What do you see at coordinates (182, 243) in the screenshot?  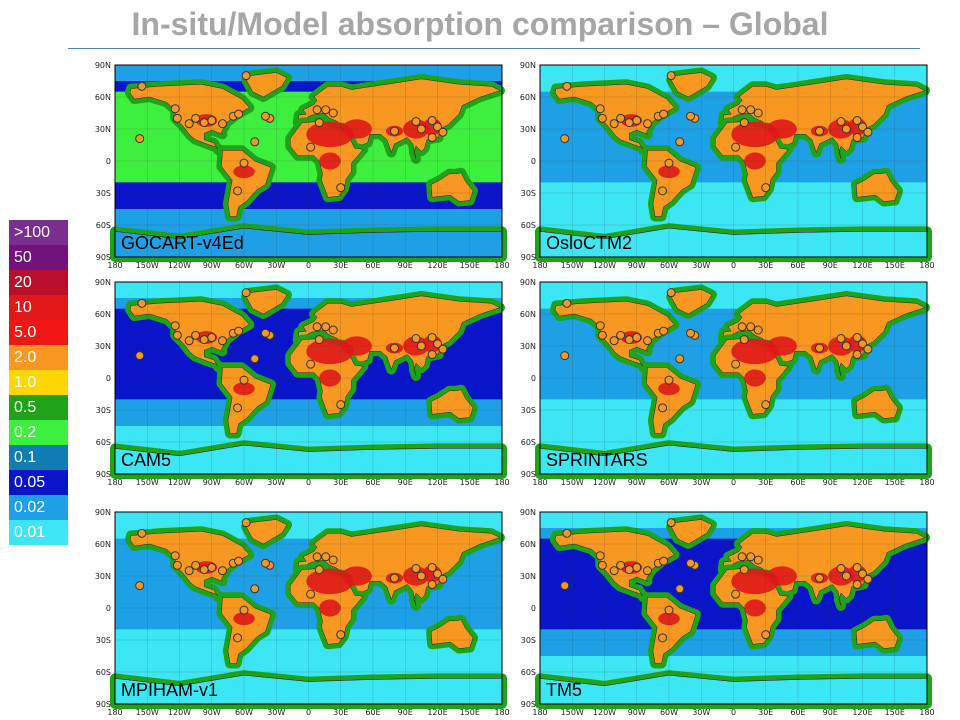 I see `model-label: GOCART-v4Ed` at bounding box center [182, 243].